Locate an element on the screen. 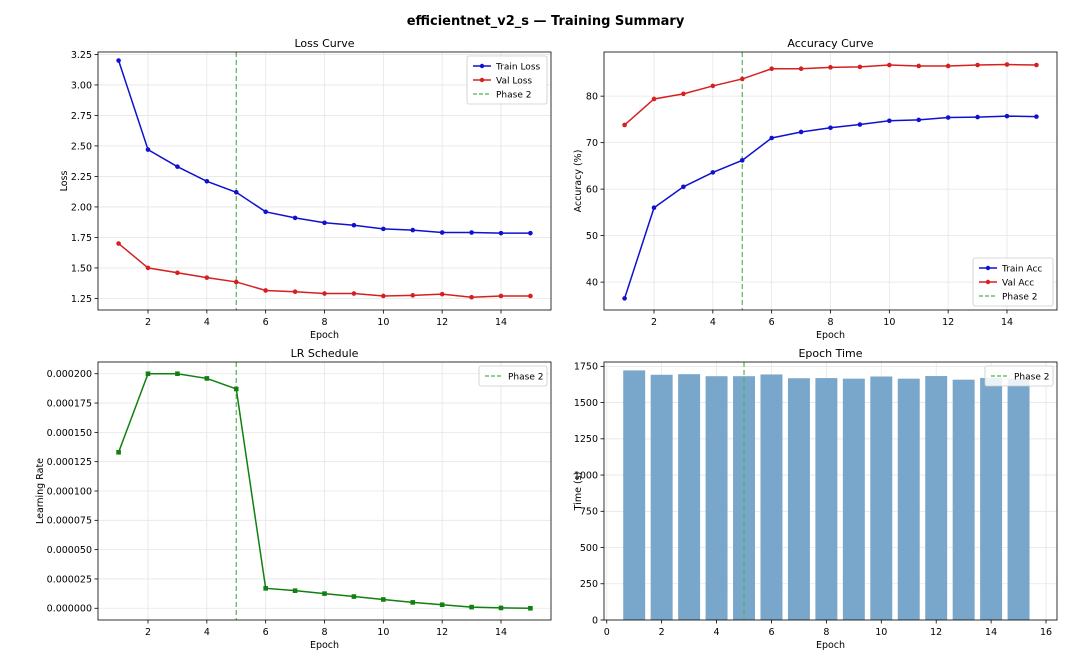 The width and height of the screenshot is (1091, 656). y-tick-label: 50 is located at coordinates (592, 236).